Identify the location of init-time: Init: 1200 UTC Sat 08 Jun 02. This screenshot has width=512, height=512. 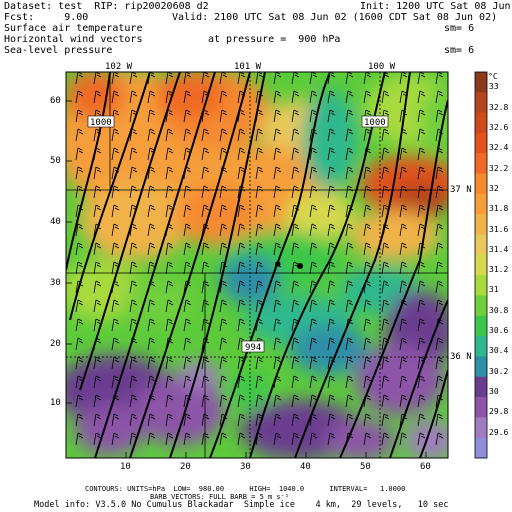
(436, 6).